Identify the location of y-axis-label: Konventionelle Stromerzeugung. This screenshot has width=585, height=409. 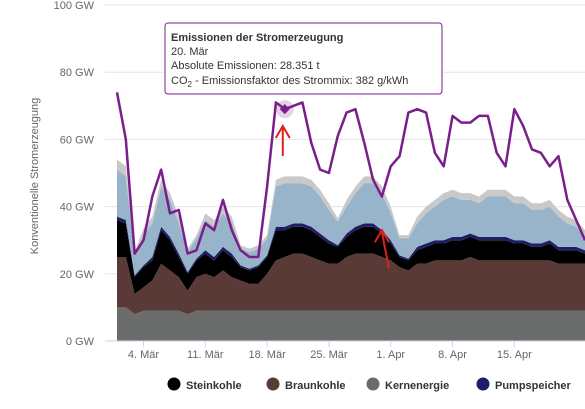
(35, 176).